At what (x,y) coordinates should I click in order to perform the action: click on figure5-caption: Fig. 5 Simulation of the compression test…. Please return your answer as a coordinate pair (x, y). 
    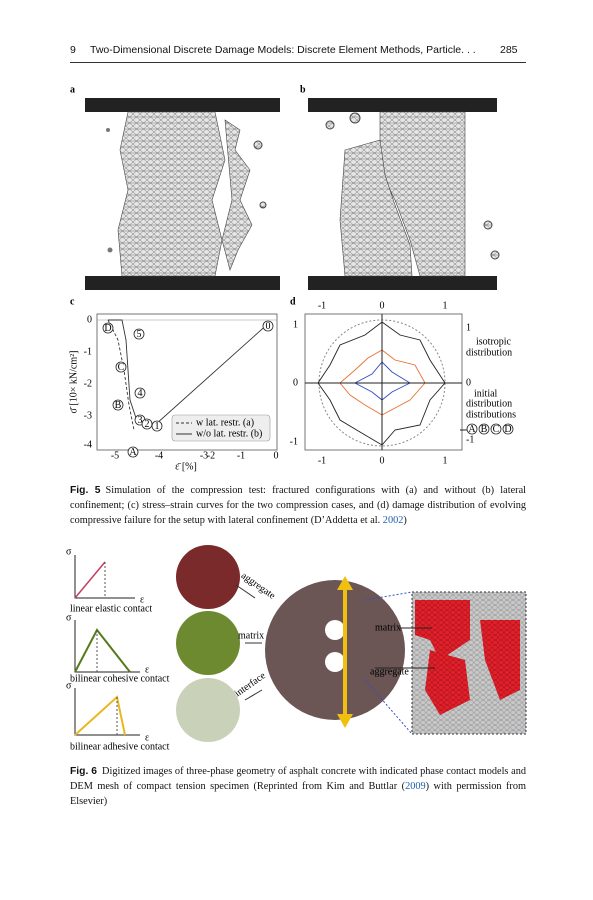
    Looking at the image, I should click on (298, 505).